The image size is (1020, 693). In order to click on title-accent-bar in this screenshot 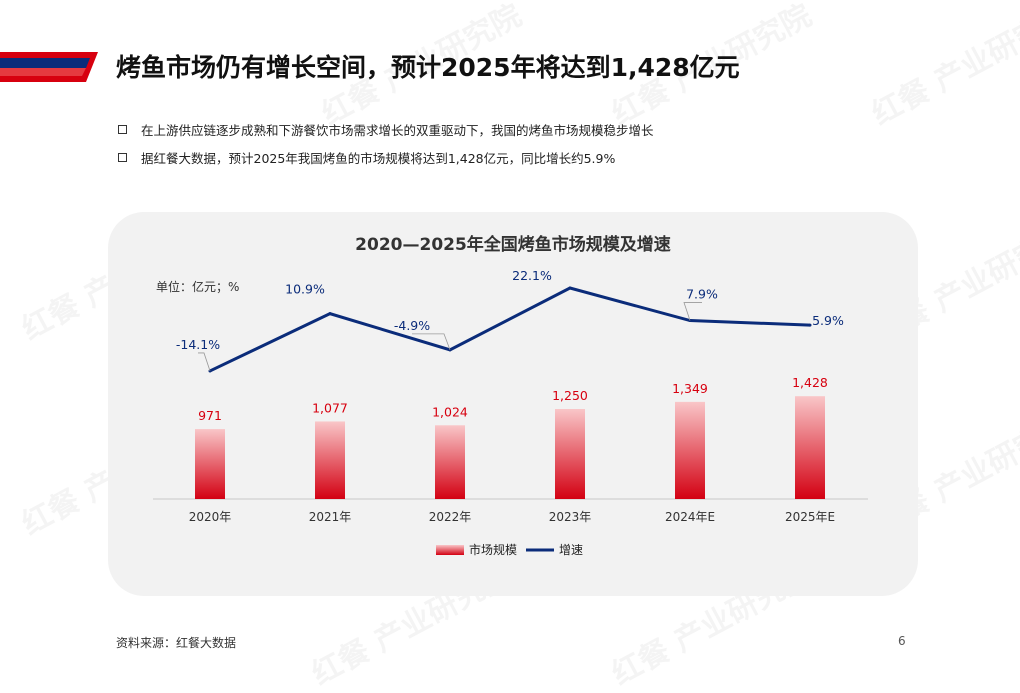, I will do `click(49, 67)`.